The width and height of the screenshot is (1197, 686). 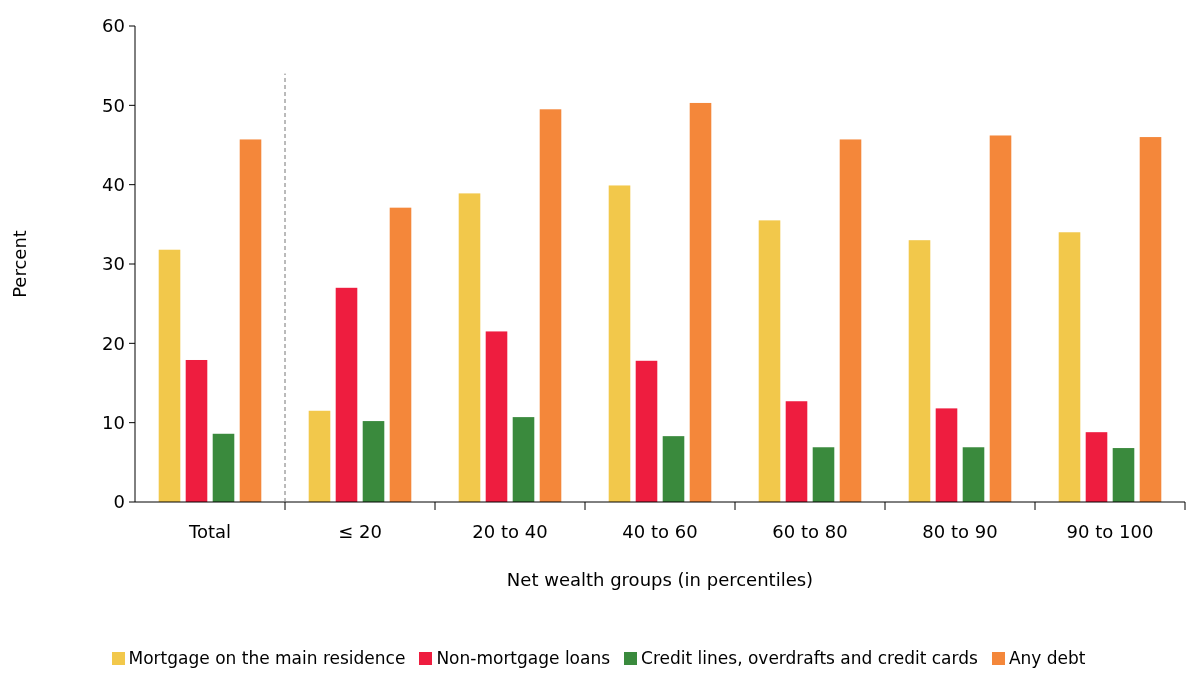 What do you see at coordinates (1047, 658) in the screenshot?
I see `legend-label: Any debt` at bounding box center [1047, 658].